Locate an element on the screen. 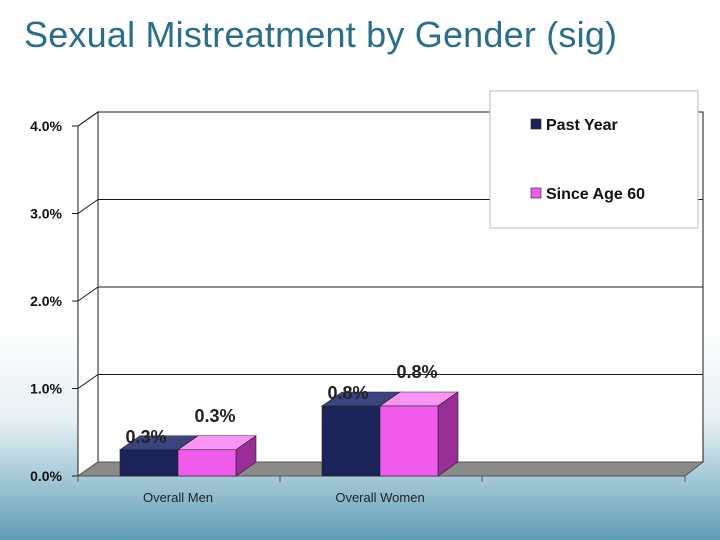 The image size is (720, 540). y-tick-label: 0.0% is located at coordinates (46, 476).